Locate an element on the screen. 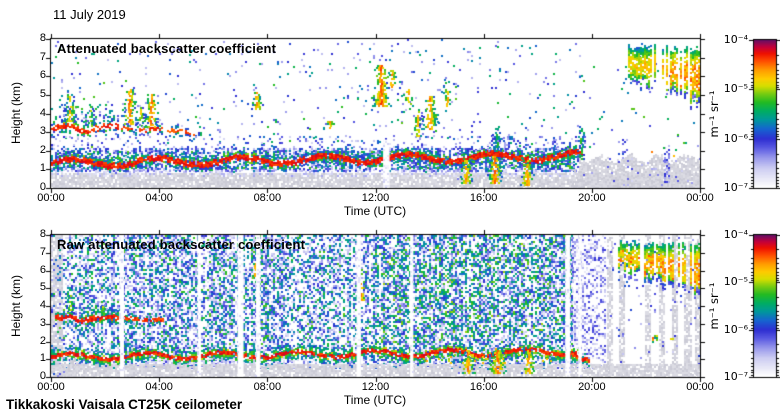 The image size is (780, 420). colorbar-top is located at coordinates (764, 114).